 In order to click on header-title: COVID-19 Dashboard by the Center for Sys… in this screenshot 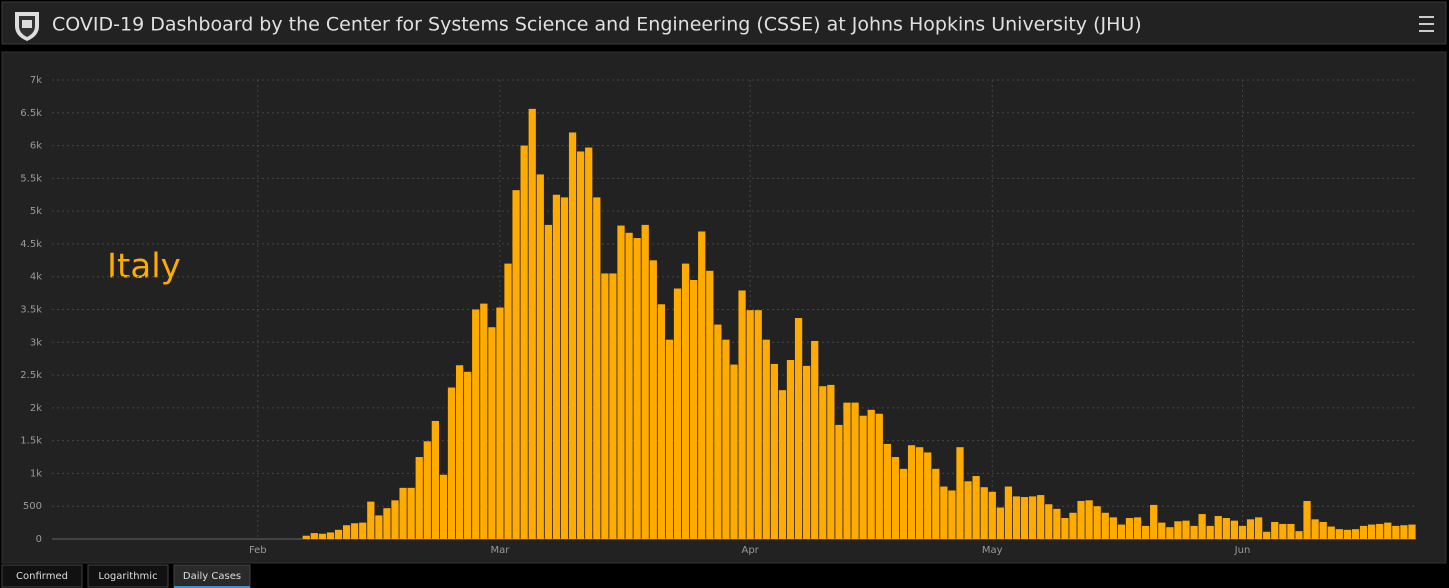, I will do `click(597, 25)`.